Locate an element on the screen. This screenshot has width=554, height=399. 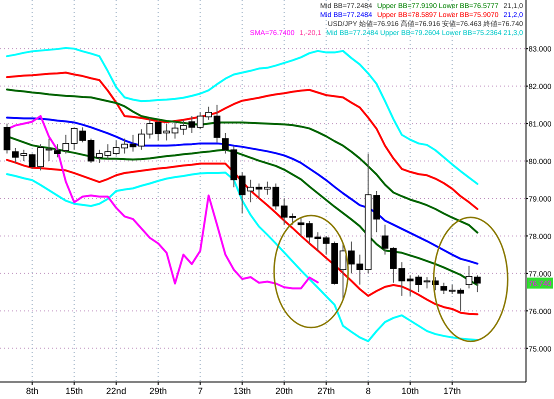
x-tick-label: 8th is located at coordinates (32, 391).